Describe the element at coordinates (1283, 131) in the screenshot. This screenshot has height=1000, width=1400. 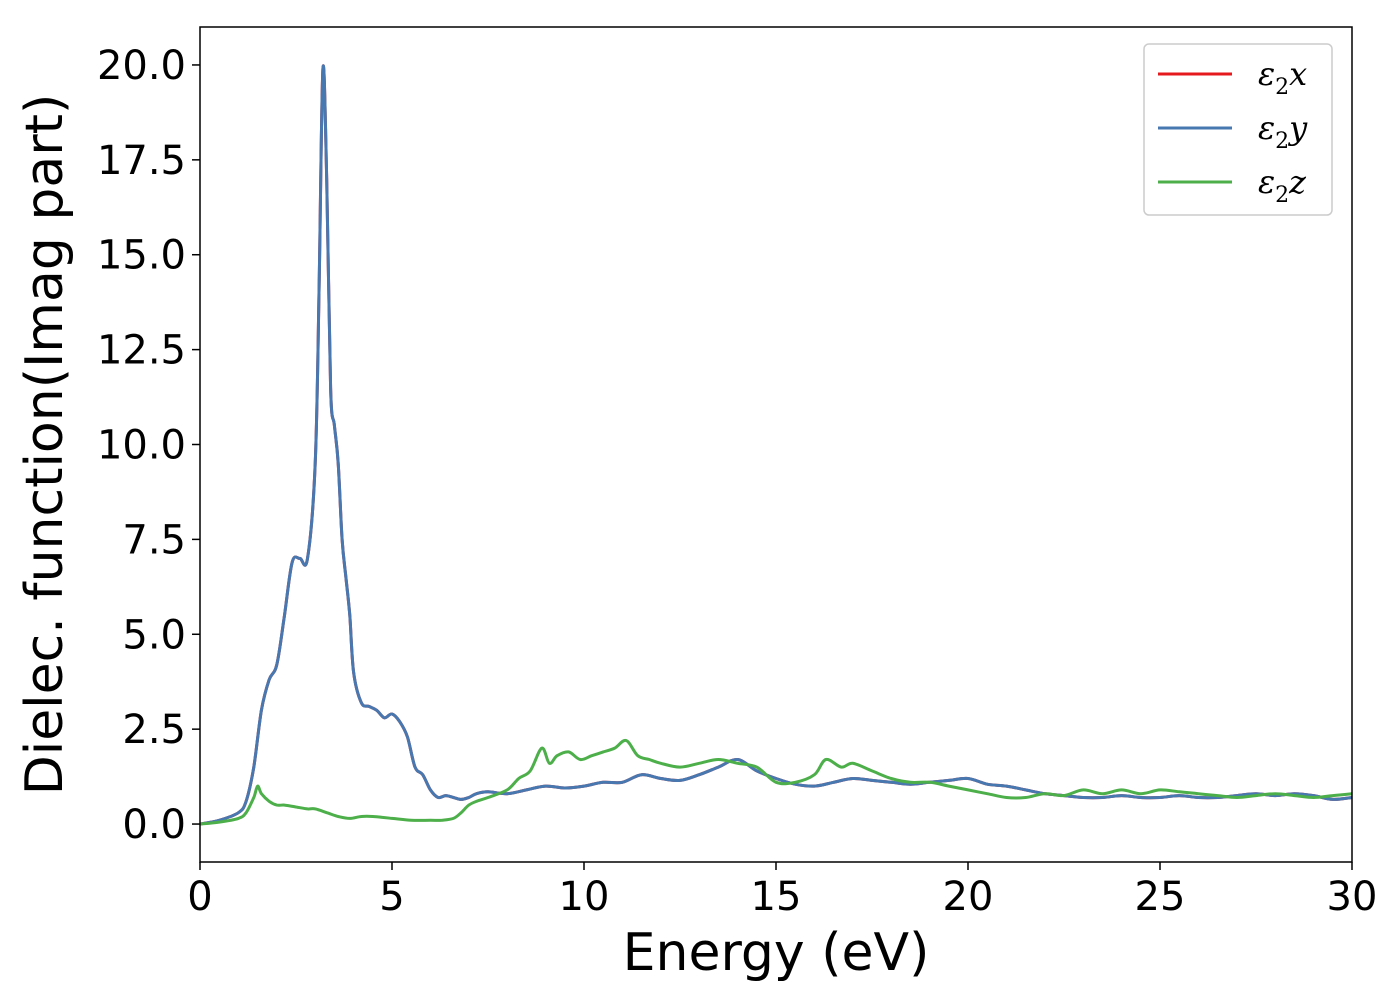
I see `legend-label-y: ε2y` at that location.